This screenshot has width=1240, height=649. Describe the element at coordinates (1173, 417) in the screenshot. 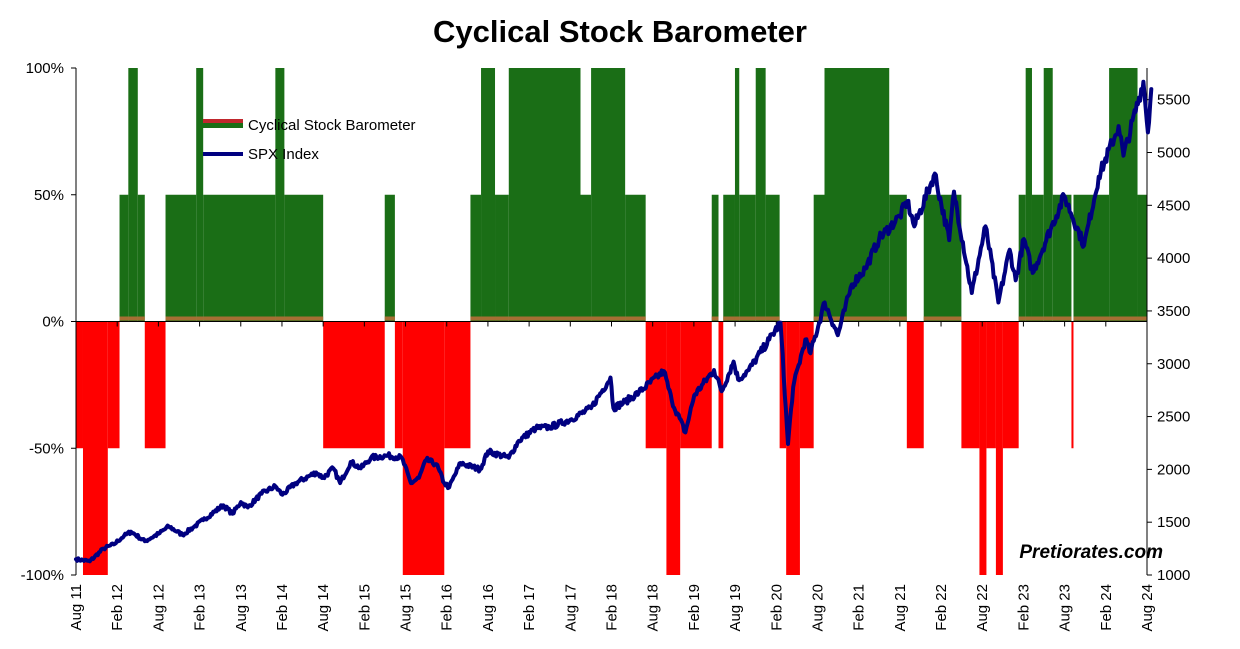

I see `right-tick-label-3: 2500` at that location.